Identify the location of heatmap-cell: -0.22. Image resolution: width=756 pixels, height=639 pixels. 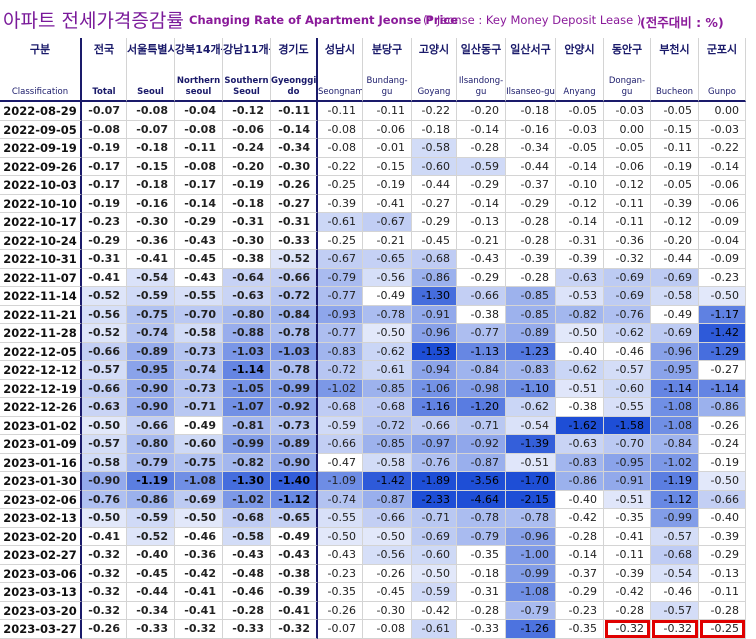
(722, 148).